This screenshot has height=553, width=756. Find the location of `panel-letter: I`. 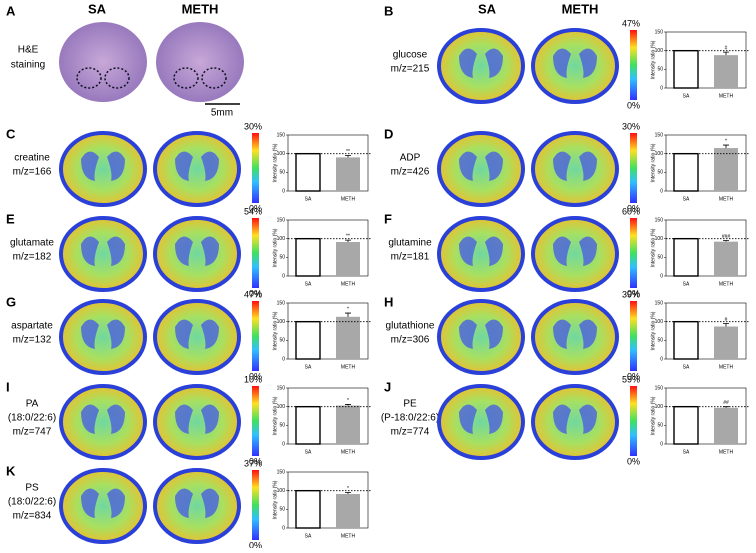

panel-letter: I is located at coordinates (8, 386).